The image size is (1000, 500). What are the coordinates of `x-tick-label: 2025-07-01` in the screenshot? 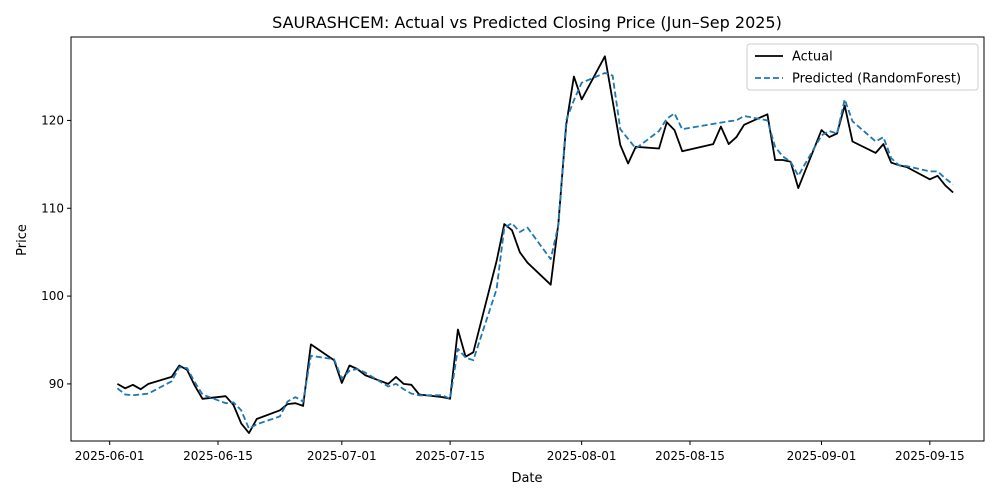 It's located at (342, 456).